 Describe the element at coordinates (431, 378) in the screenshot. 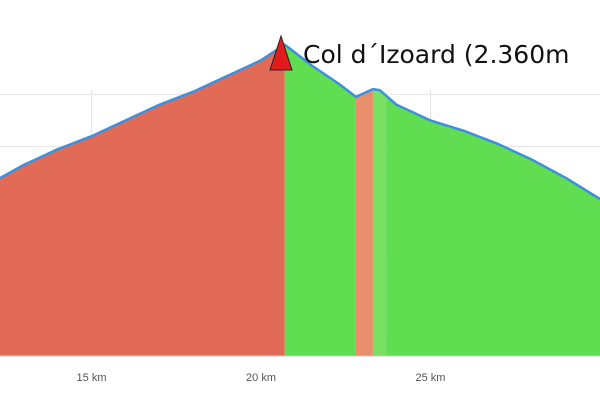

I see `x-tick-label: 25 km` at that location.